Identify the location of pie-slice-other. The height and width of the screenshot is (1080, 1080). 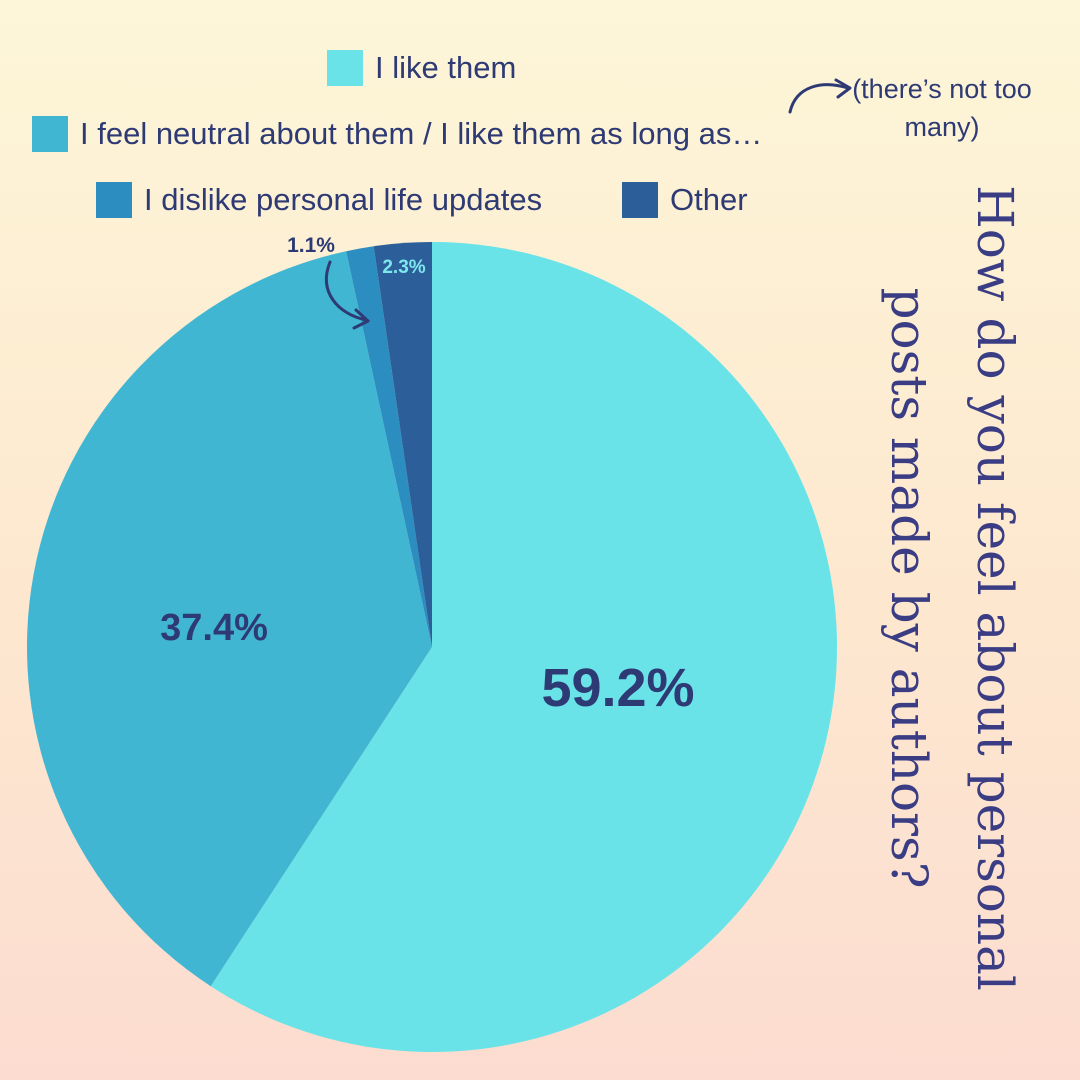
(402, 444).